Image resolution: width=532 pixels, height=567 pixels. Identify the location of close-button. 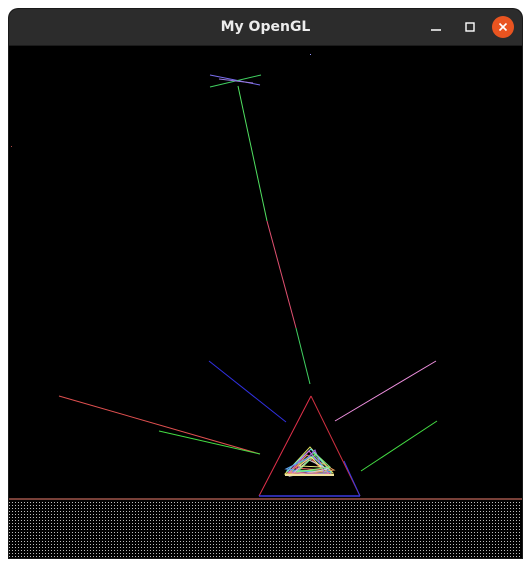
(503, 27).